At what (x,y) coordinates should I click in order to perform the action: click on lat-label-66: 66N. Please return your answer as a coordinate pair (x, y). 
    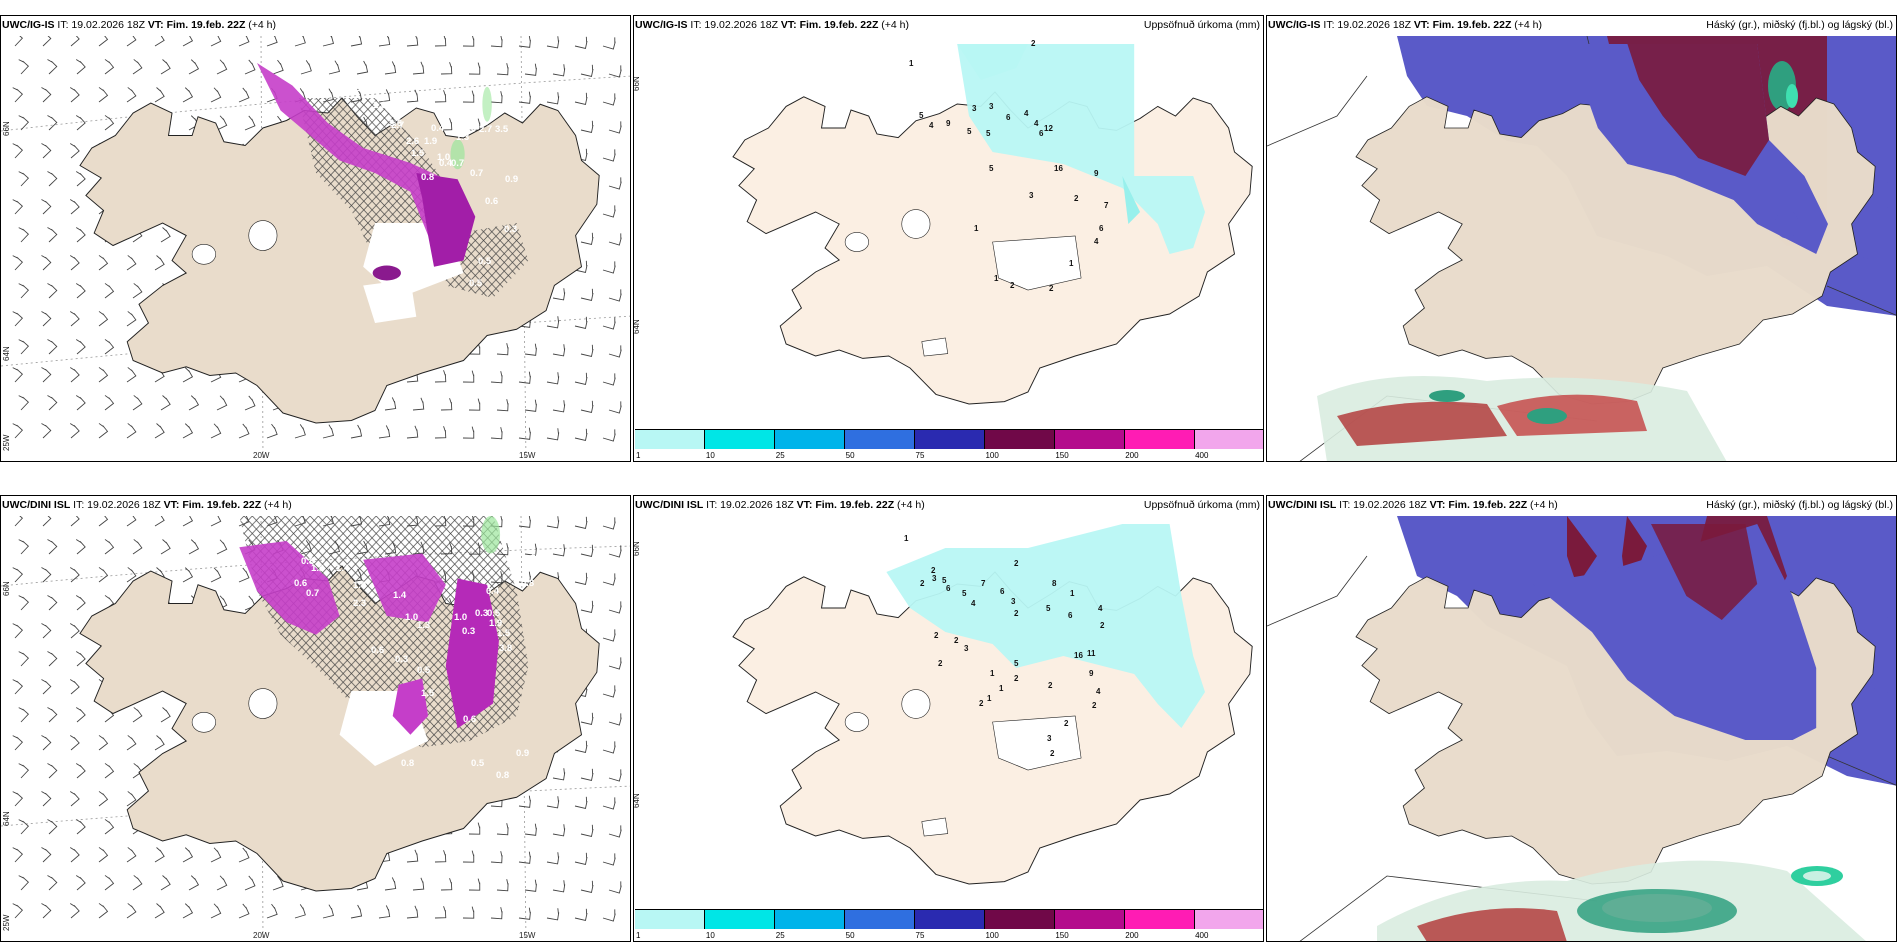
    Looking at the image, I should click on (637, 83).